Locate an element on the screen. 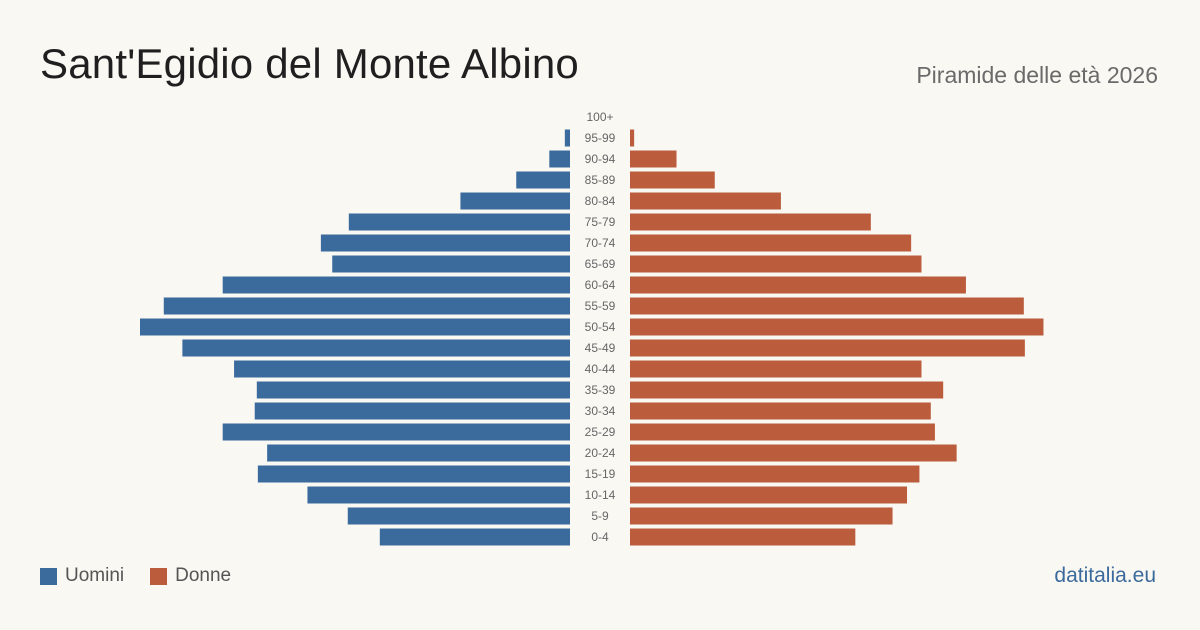 The height and width of the screenshot is (630, 1200). legend-item-women: Donne is located at coordinates (190, 576).